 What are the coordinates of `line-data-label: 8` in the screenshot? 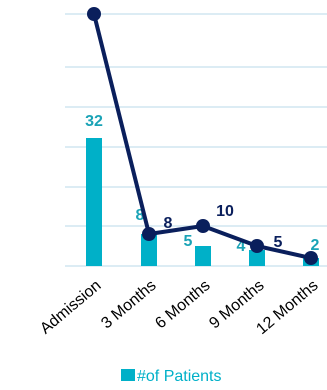 It's located at (168, 223).